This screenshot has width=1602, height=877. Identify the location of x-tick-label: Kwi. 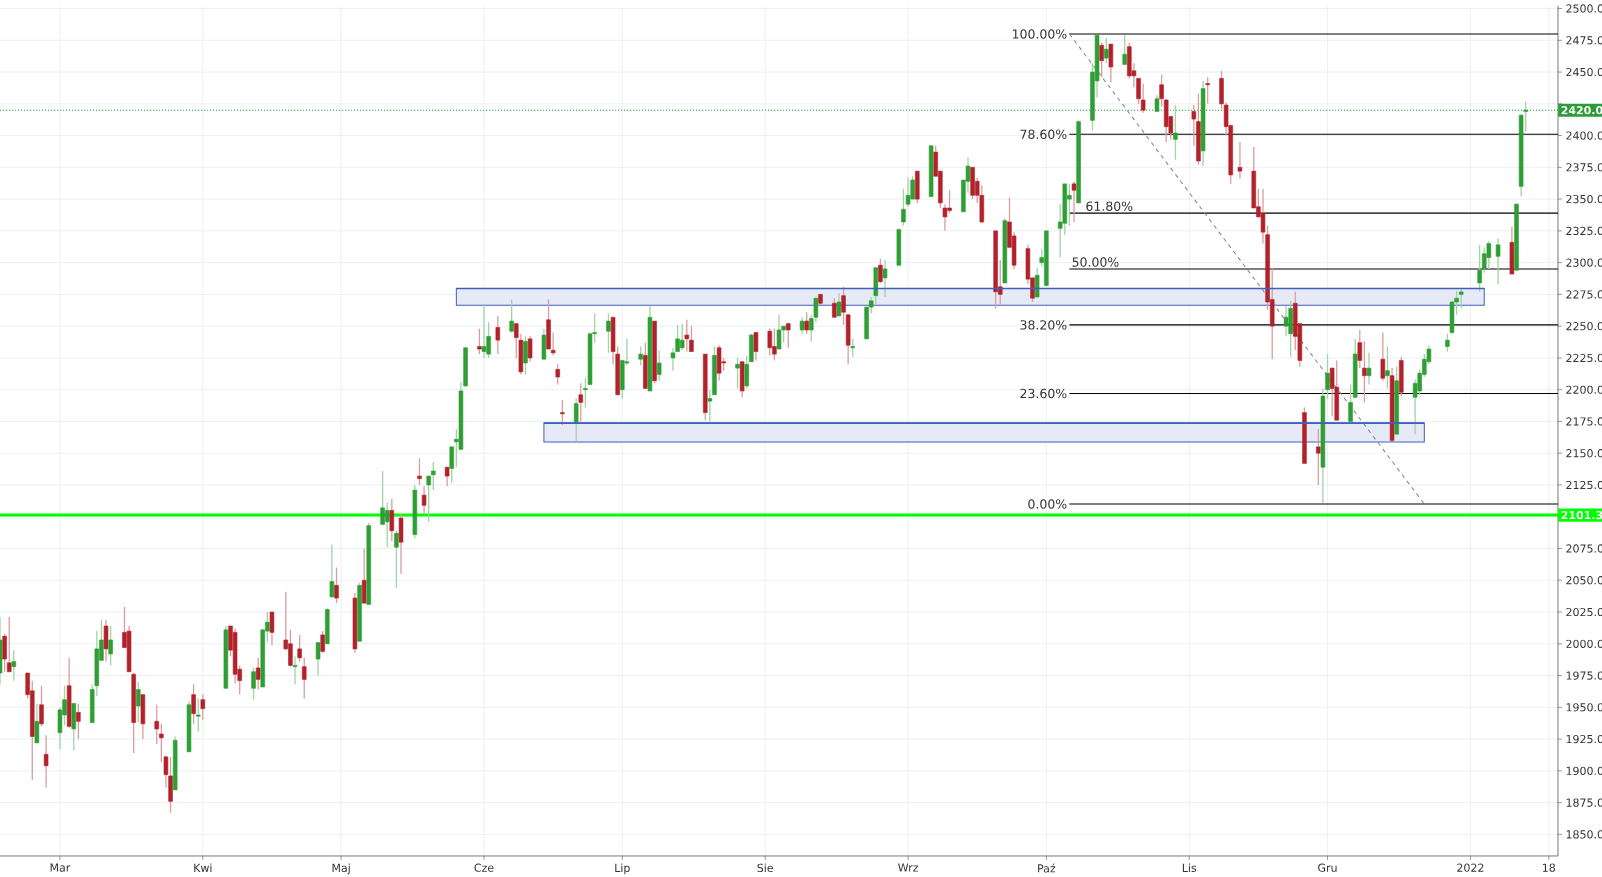
(203, 867).